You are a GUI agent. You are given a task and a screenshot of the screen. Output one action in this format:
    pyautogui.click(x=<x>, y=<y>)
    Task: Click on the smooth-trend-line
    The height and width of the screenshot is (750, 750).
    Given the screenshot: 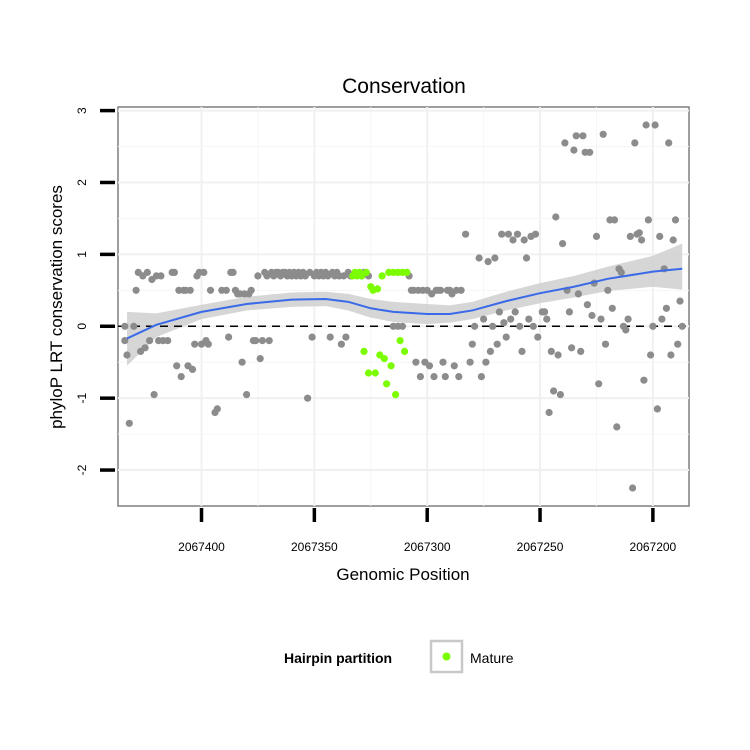 What is the action you would take?
    pyautogui.click(x=404, y=303)
    